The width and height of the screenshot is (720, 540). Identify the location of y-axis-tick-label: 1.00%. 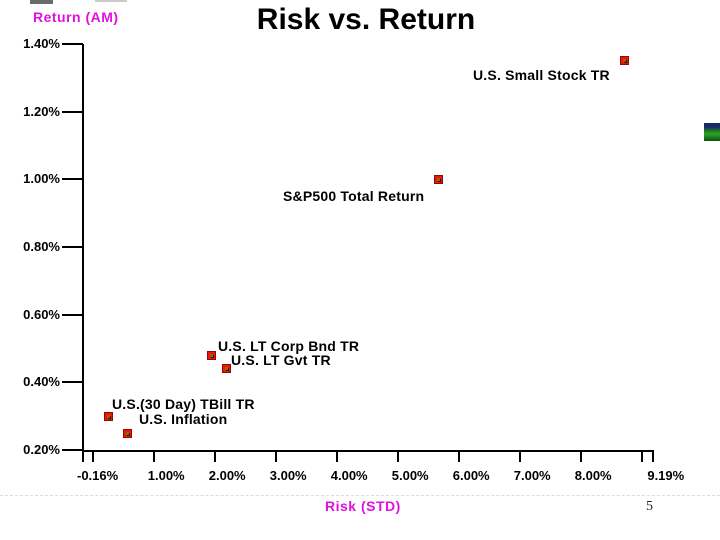
(41, 179).